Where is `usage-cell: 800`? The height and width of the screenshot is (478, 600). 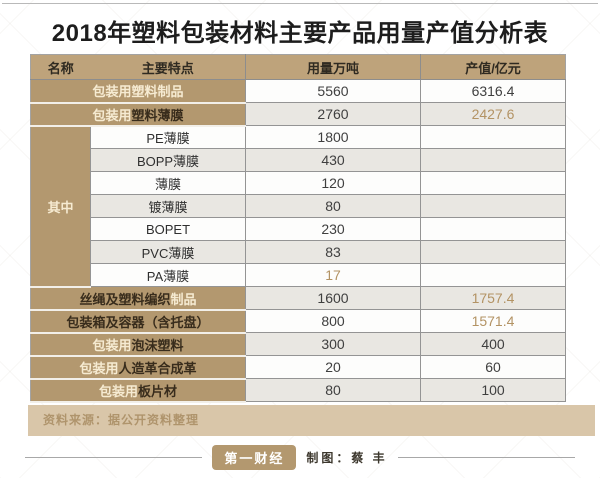
usage-cell: 800 is located at coordinates (333, 321).